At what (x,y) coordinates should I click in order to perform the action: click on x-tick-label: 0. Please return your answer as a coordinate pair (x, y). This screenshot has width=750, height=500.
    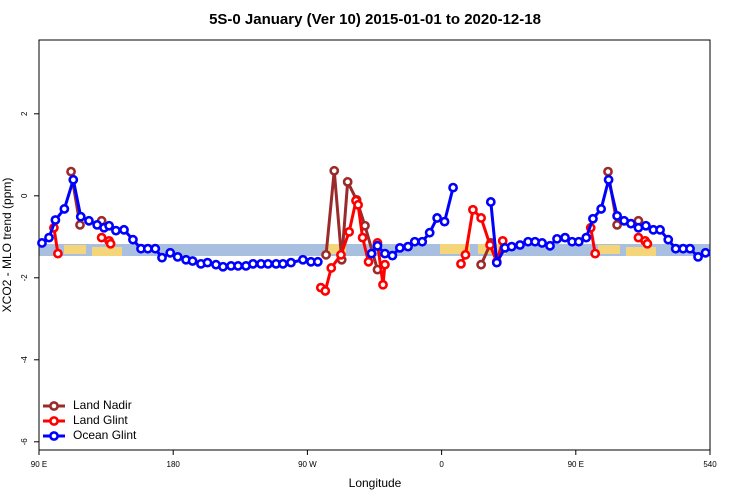
    Looking at the image, I should click on (441, 464).